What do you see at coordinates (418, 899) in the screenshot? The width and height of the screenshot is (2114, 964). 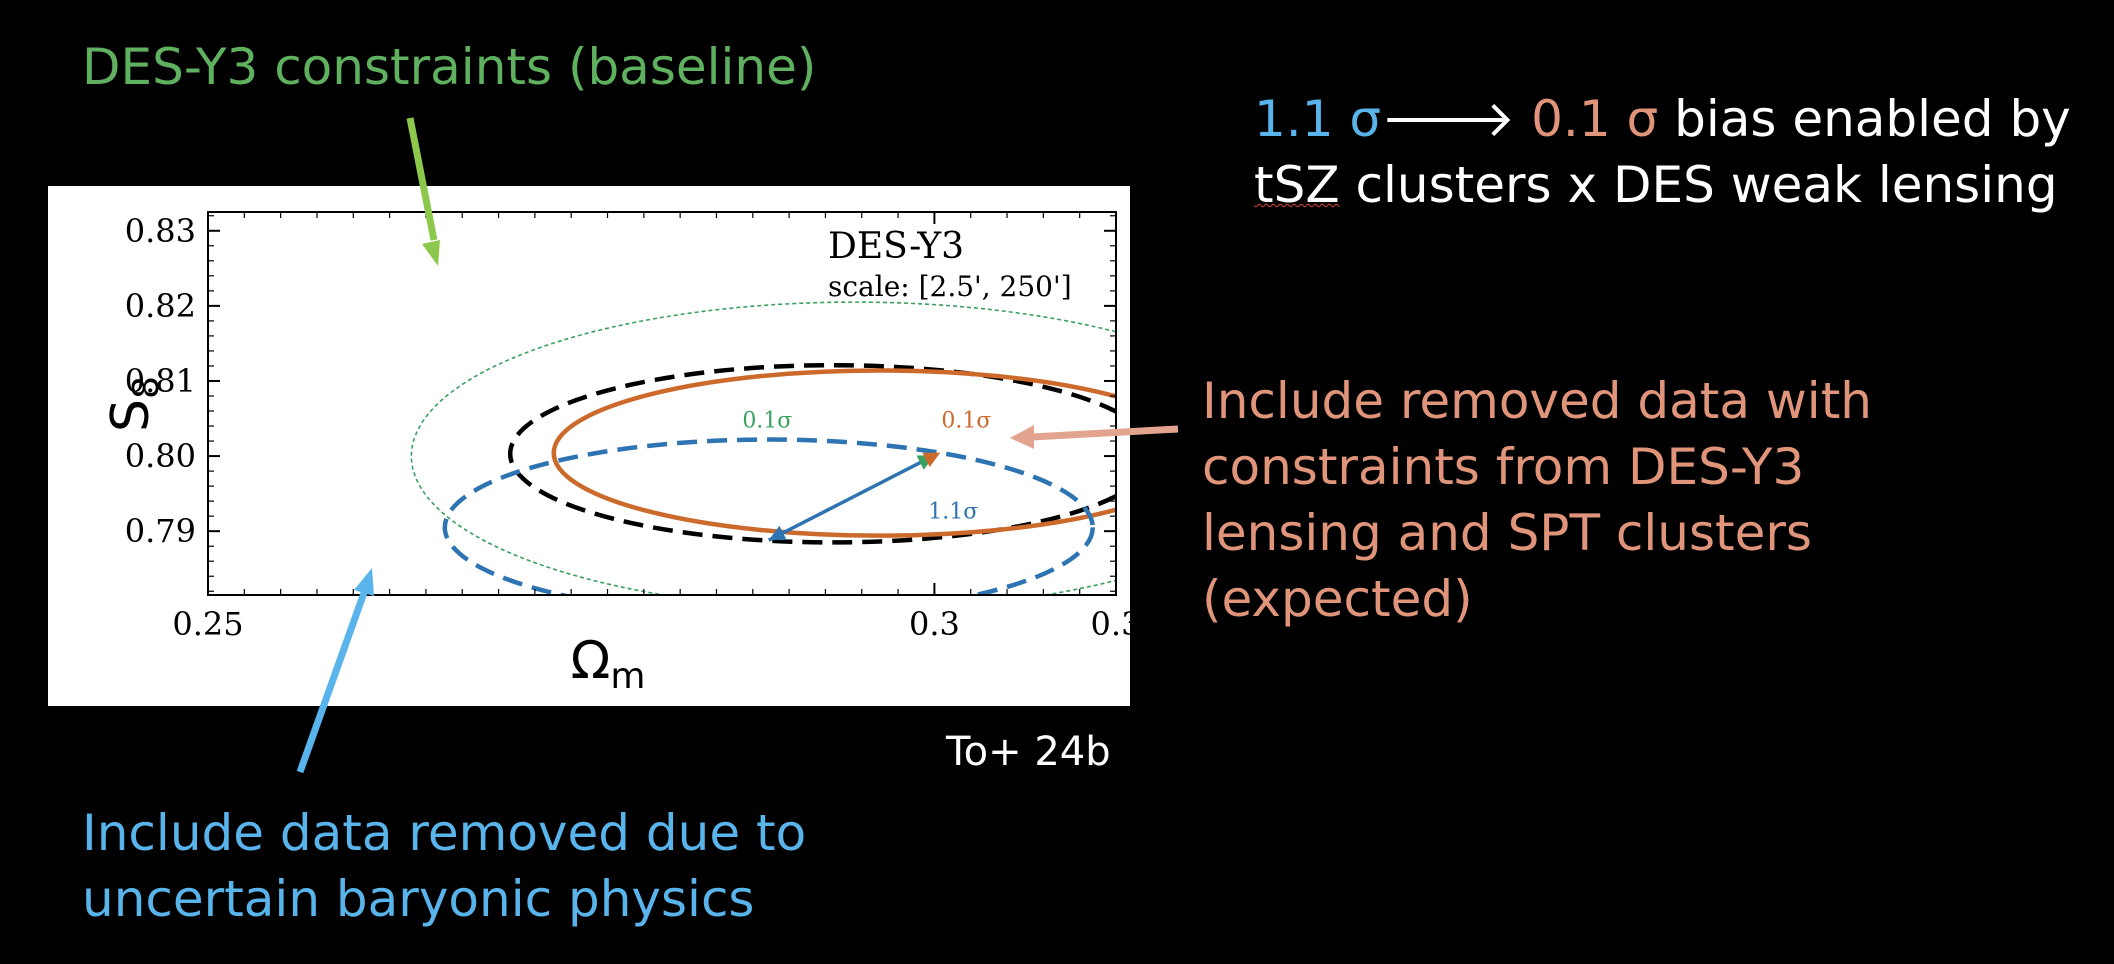 I see `blue-callout-line: uncertain baryonic physics` at bounding box center [418, 899].